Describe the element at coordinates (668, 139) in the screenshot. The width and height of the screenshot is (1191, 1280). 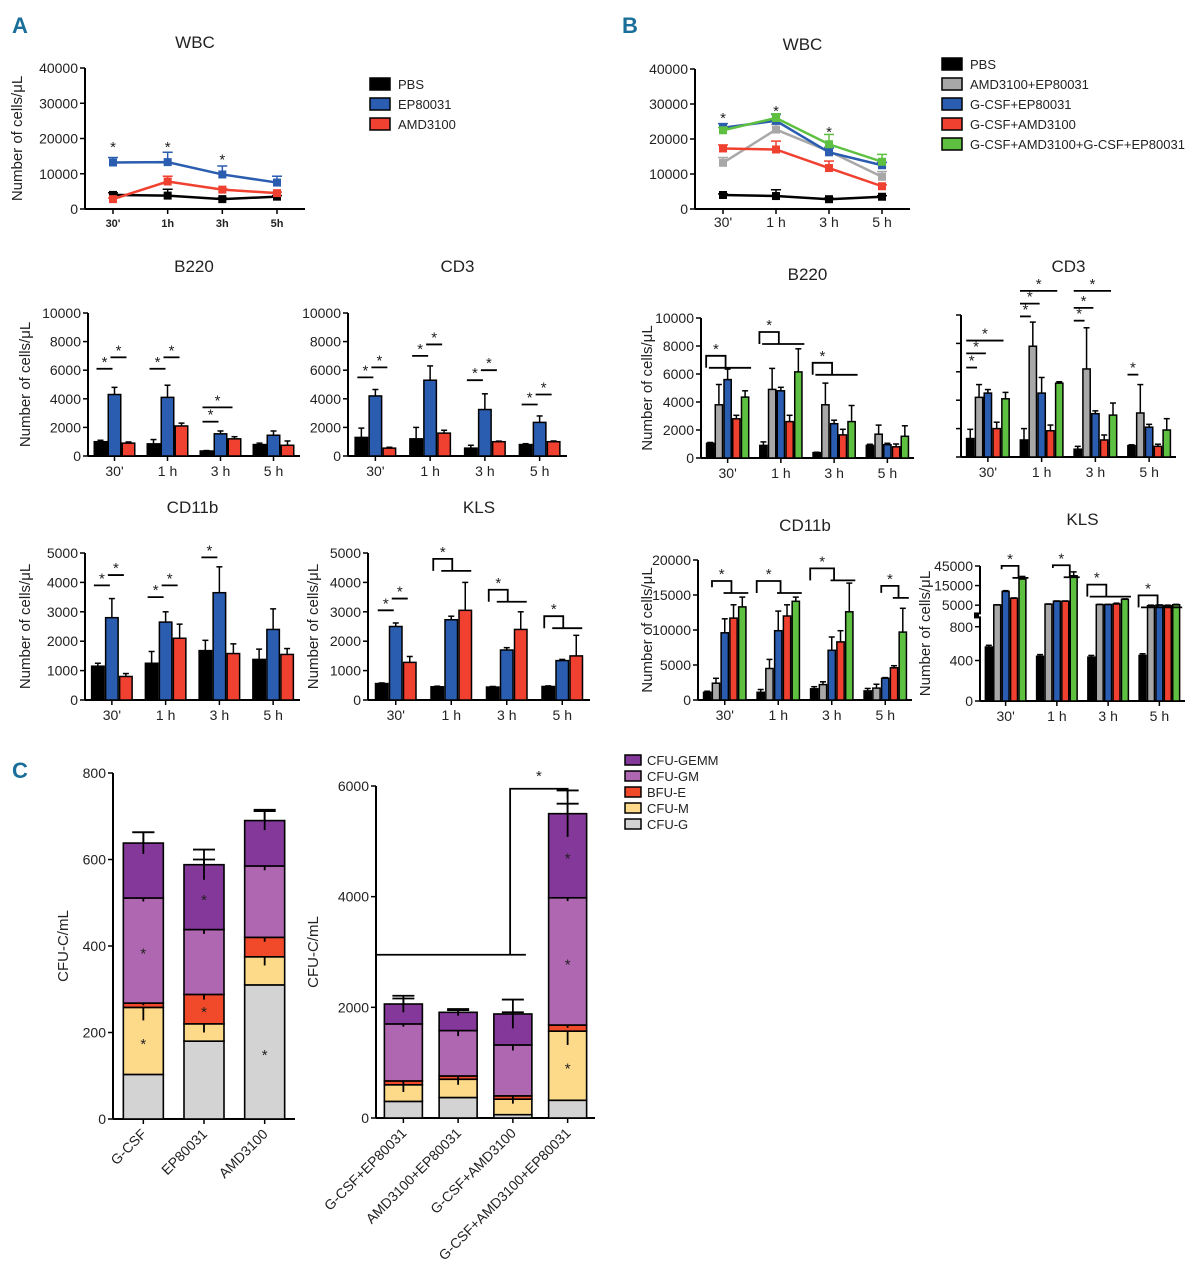
I see `y-tick-label: 20000` at that location.